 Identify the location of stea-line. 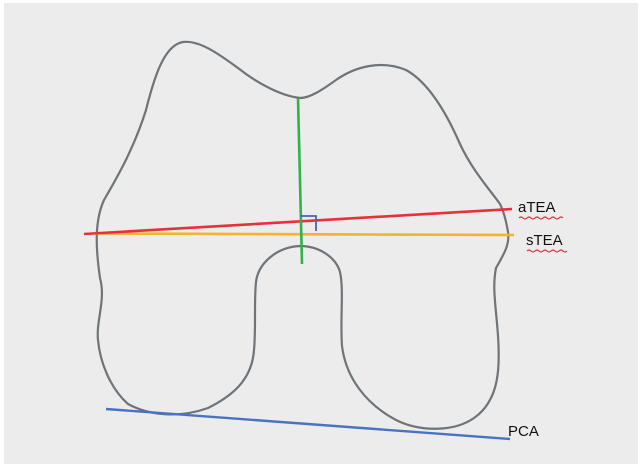
(305, 234).